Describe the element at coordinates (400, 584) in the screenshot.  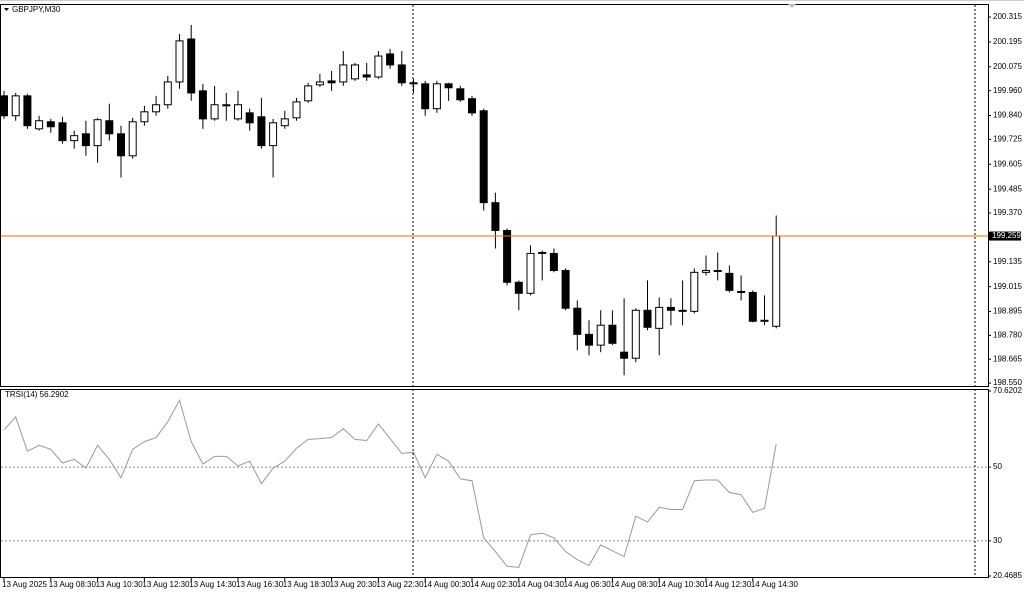
I see `x-tick-label: 13 Aug 22:30` at that location.